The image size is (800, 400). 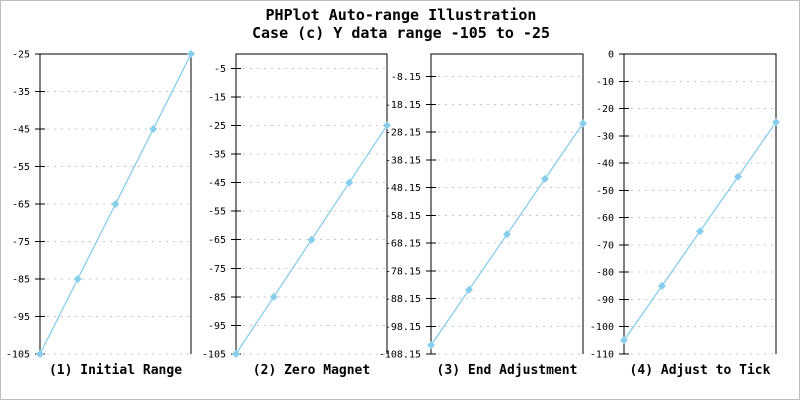 I want to click on y-tick-label: -110, so click(x=602, y=355).